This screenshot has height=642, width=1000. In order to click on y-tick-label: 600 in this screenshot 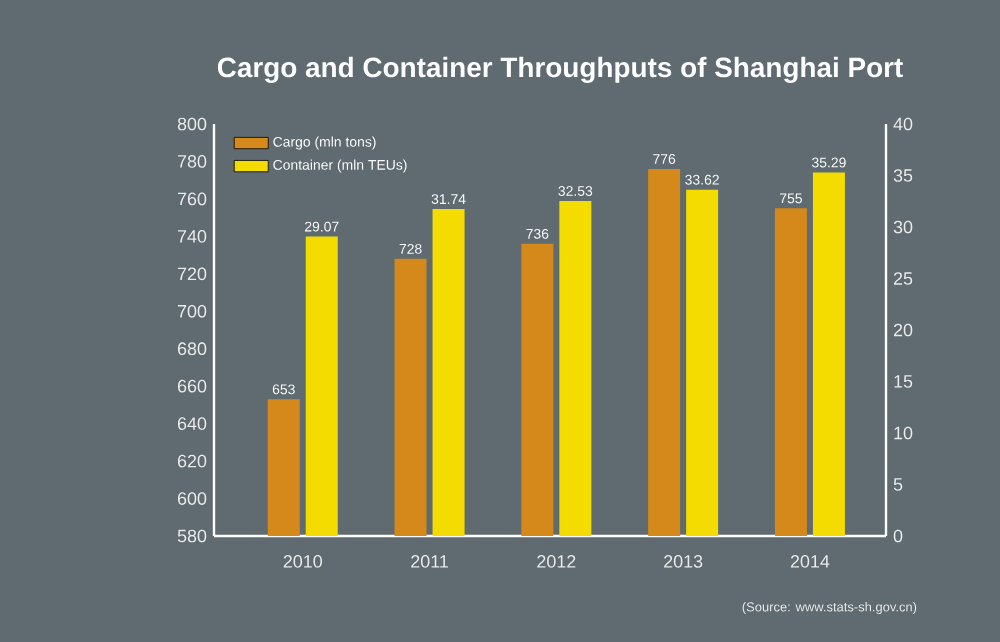, I will do `click(192, 498)`.